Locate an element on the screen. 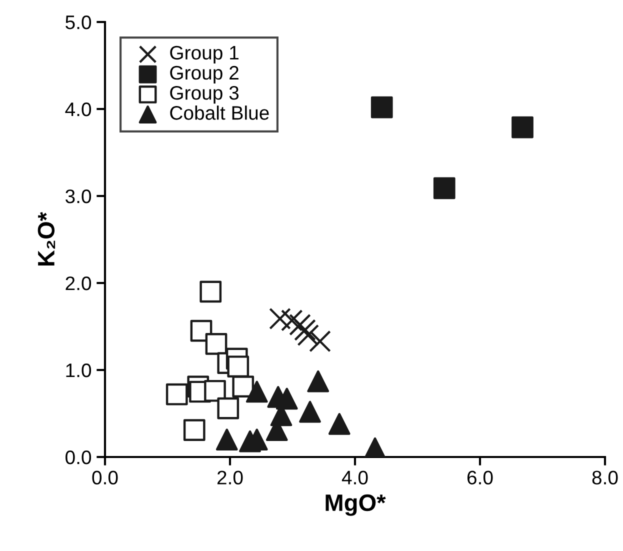 The image size is (623, 551). legend-label: Group 3 is located at coordinates (204, 95).